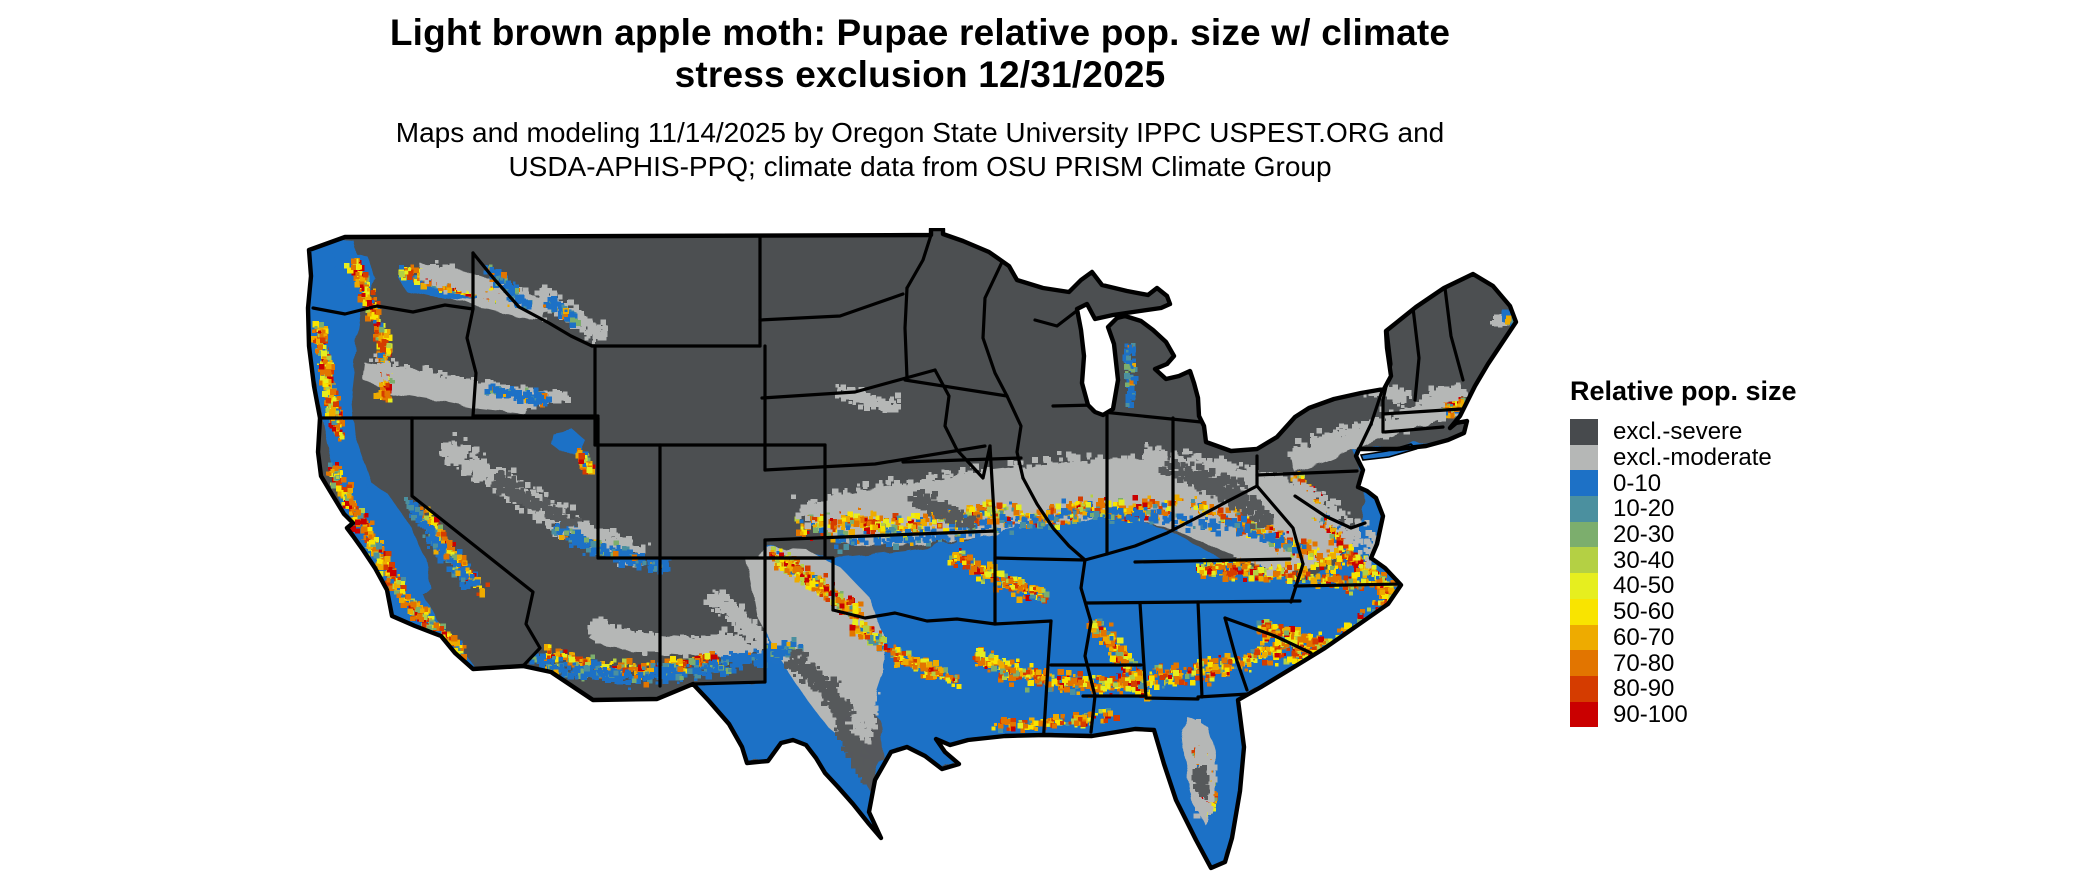  What do you see at coordinates (1644, 509) in the screenshot?
I see `legend-label: 10-20` at bounding box center [1644, 509].